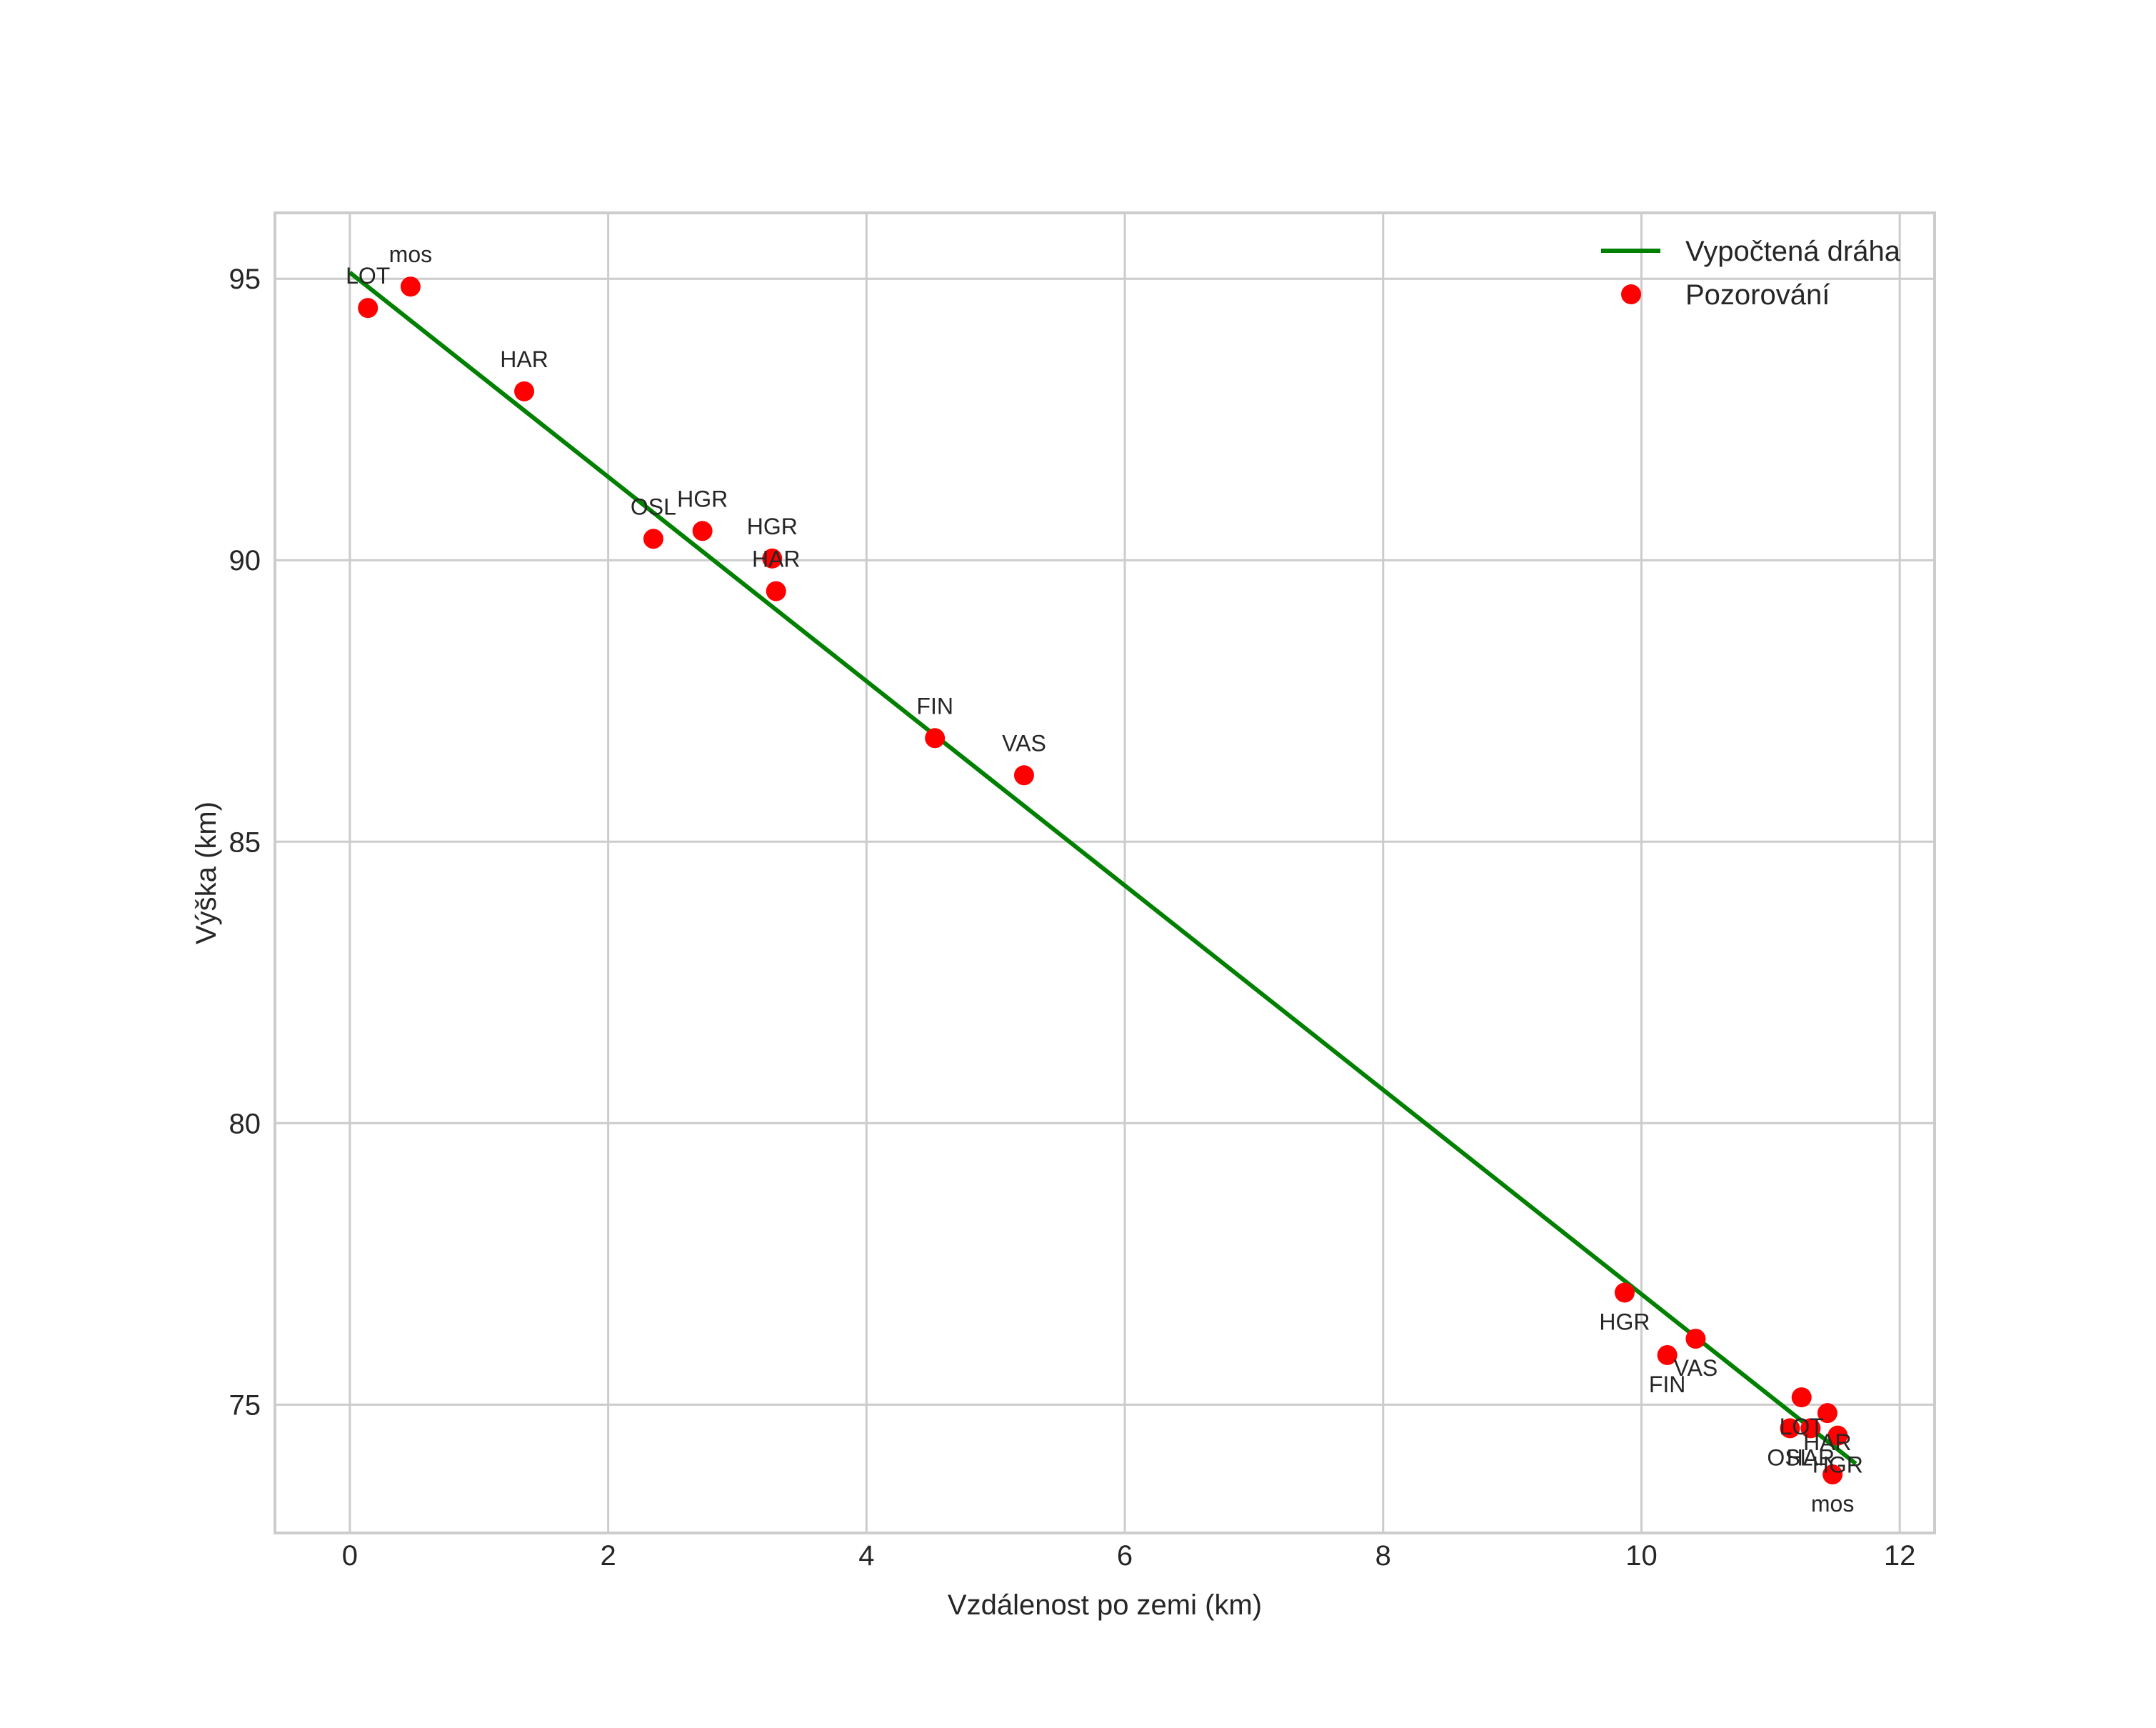  What do you see at coordinates (207, 872) in the screenshot?
I see `y-axis-label: Výška (km)` at bounding box center [207, 872].